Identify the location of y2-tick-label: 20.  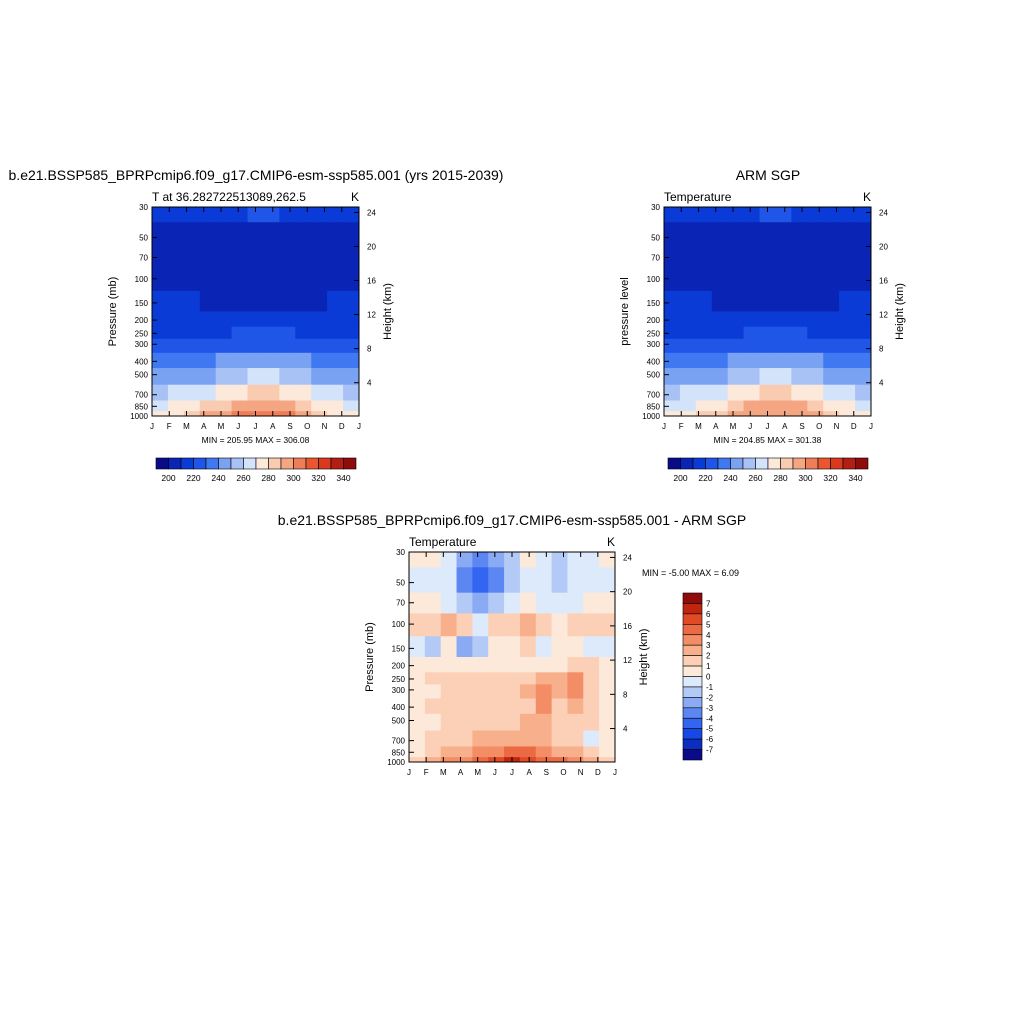
(371, 246).